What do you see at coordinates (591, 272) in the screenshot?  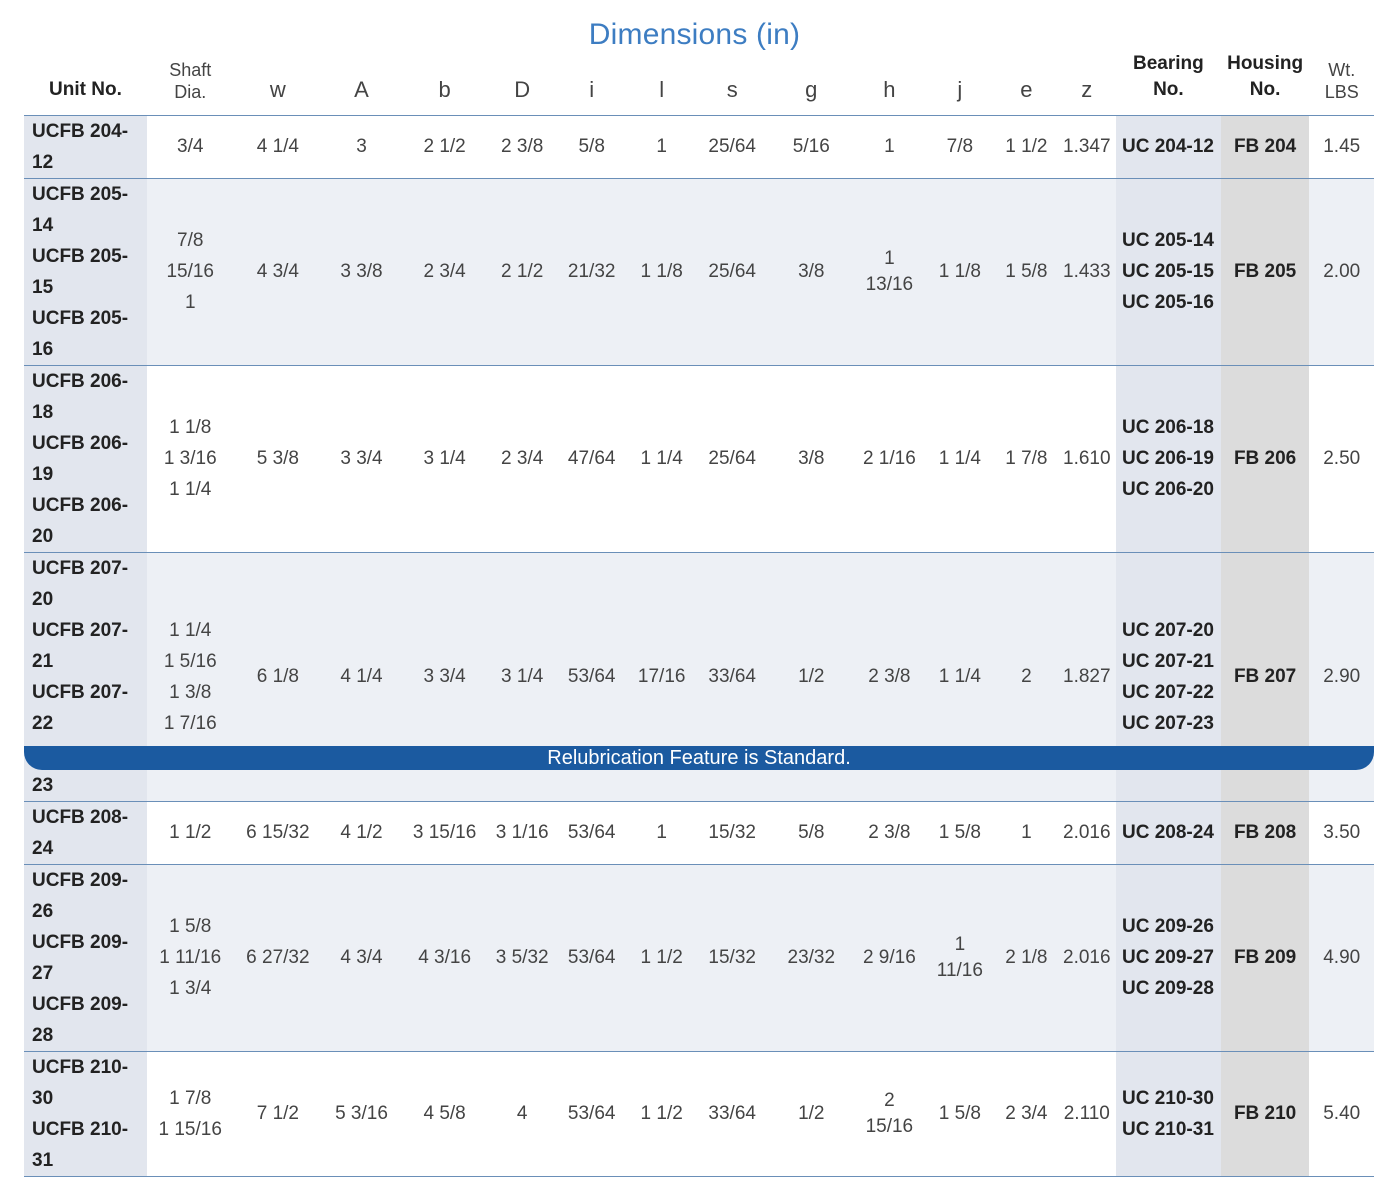 I see `dim-i-cell: 21/32` at bounding box center [591, 272].